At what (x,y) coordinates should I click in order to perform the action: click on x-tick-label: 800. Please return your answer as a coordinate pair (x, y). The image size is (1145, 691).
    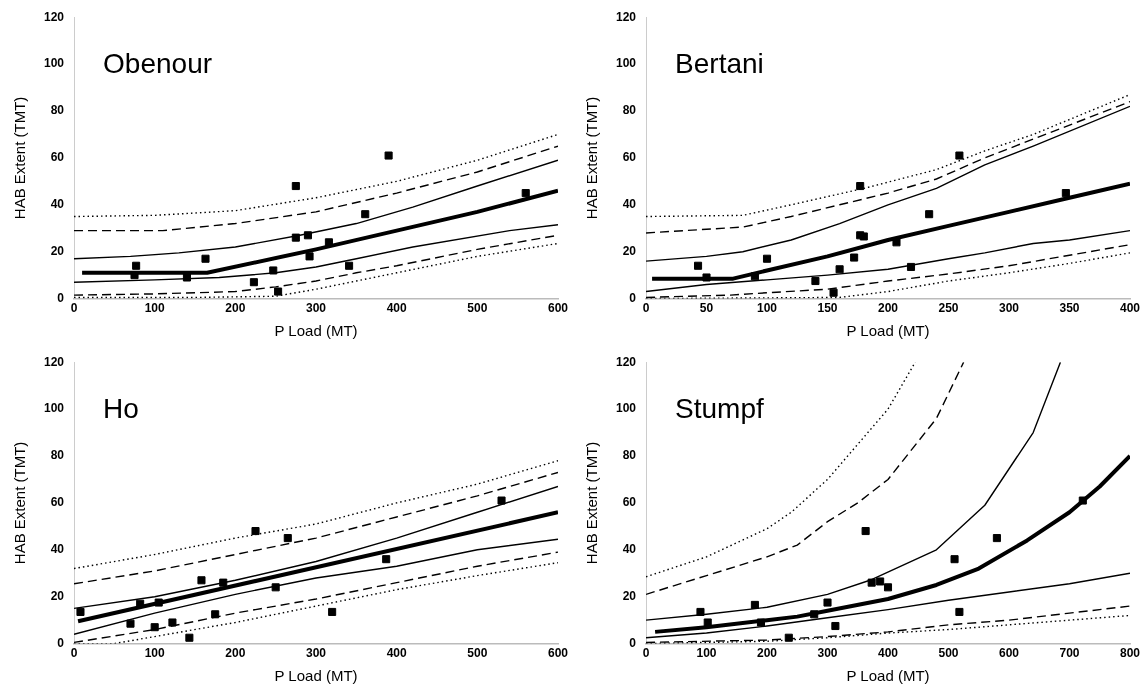
    Looking at the image, I should click on (1130, 653).